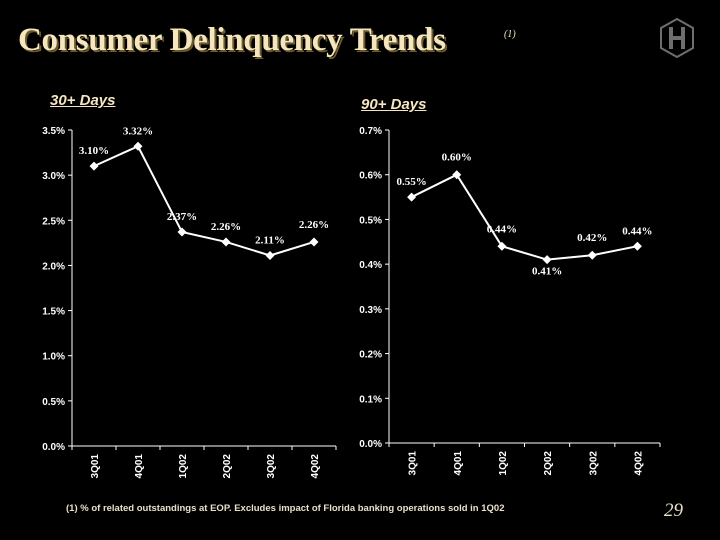 The width and height of the screenshot is (720, 540). What do you see at coordinates (370, 310) in the screenshot?
I see `y-tick-label: 0.3%` at bounding box center [370, 310].